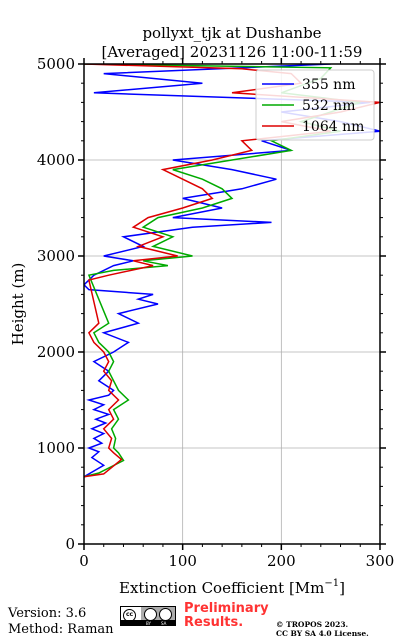  I want to click on preliminary-results-notice: Preliminary Results., so click(226, 616).